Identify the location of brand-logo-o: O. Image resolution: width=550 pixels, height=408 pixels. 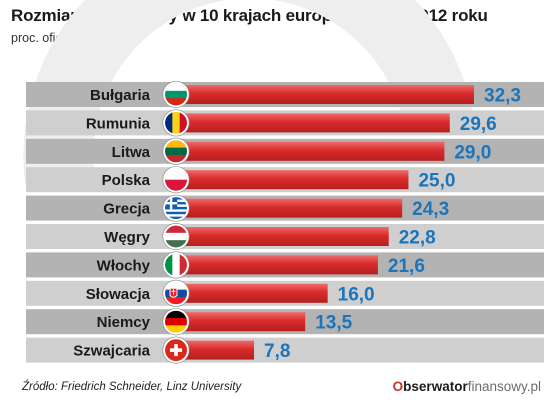
(398, 386).